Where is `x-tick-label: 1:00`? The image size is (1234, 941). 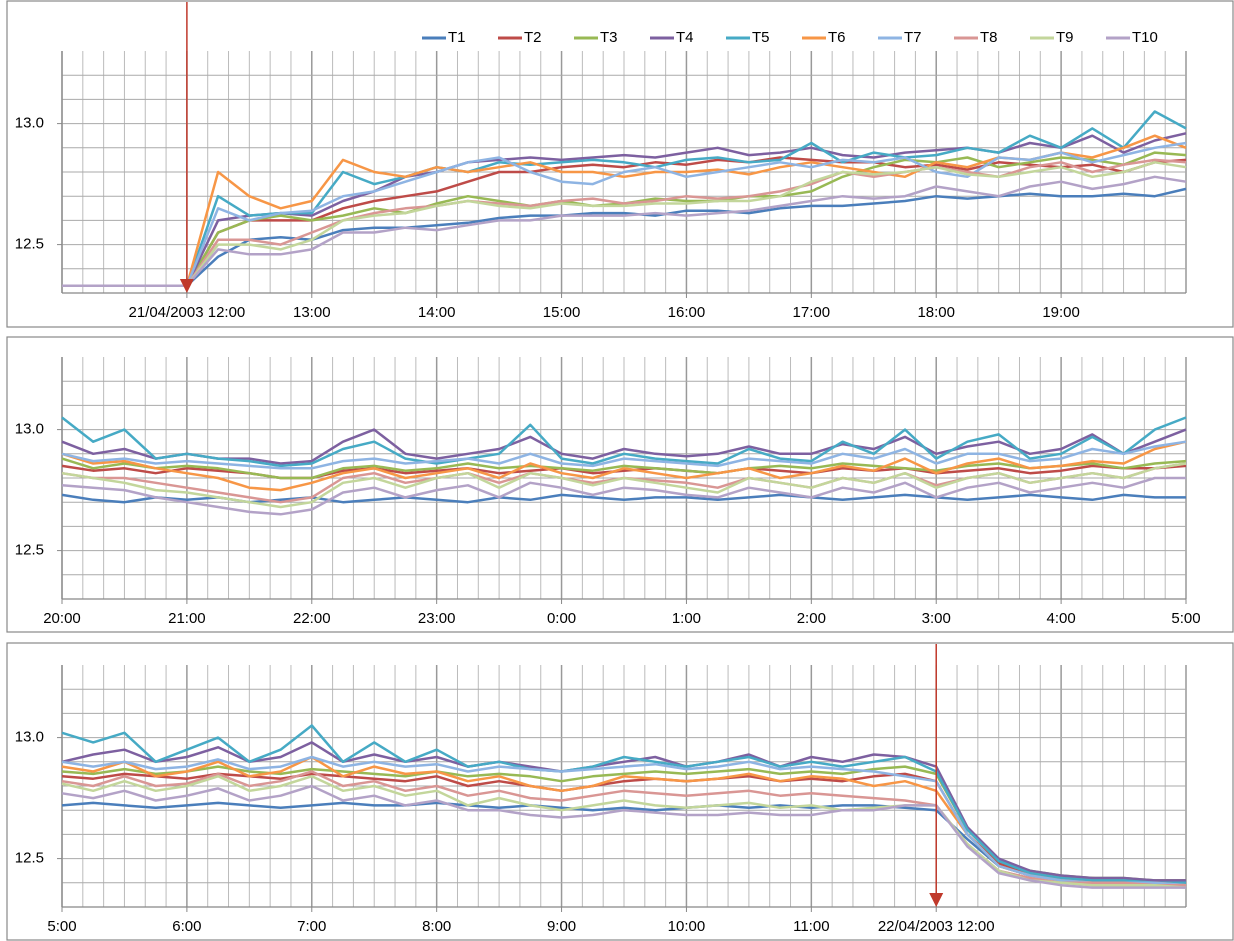
x-tick-label: 1:00 is located at coordinates (686, 618).